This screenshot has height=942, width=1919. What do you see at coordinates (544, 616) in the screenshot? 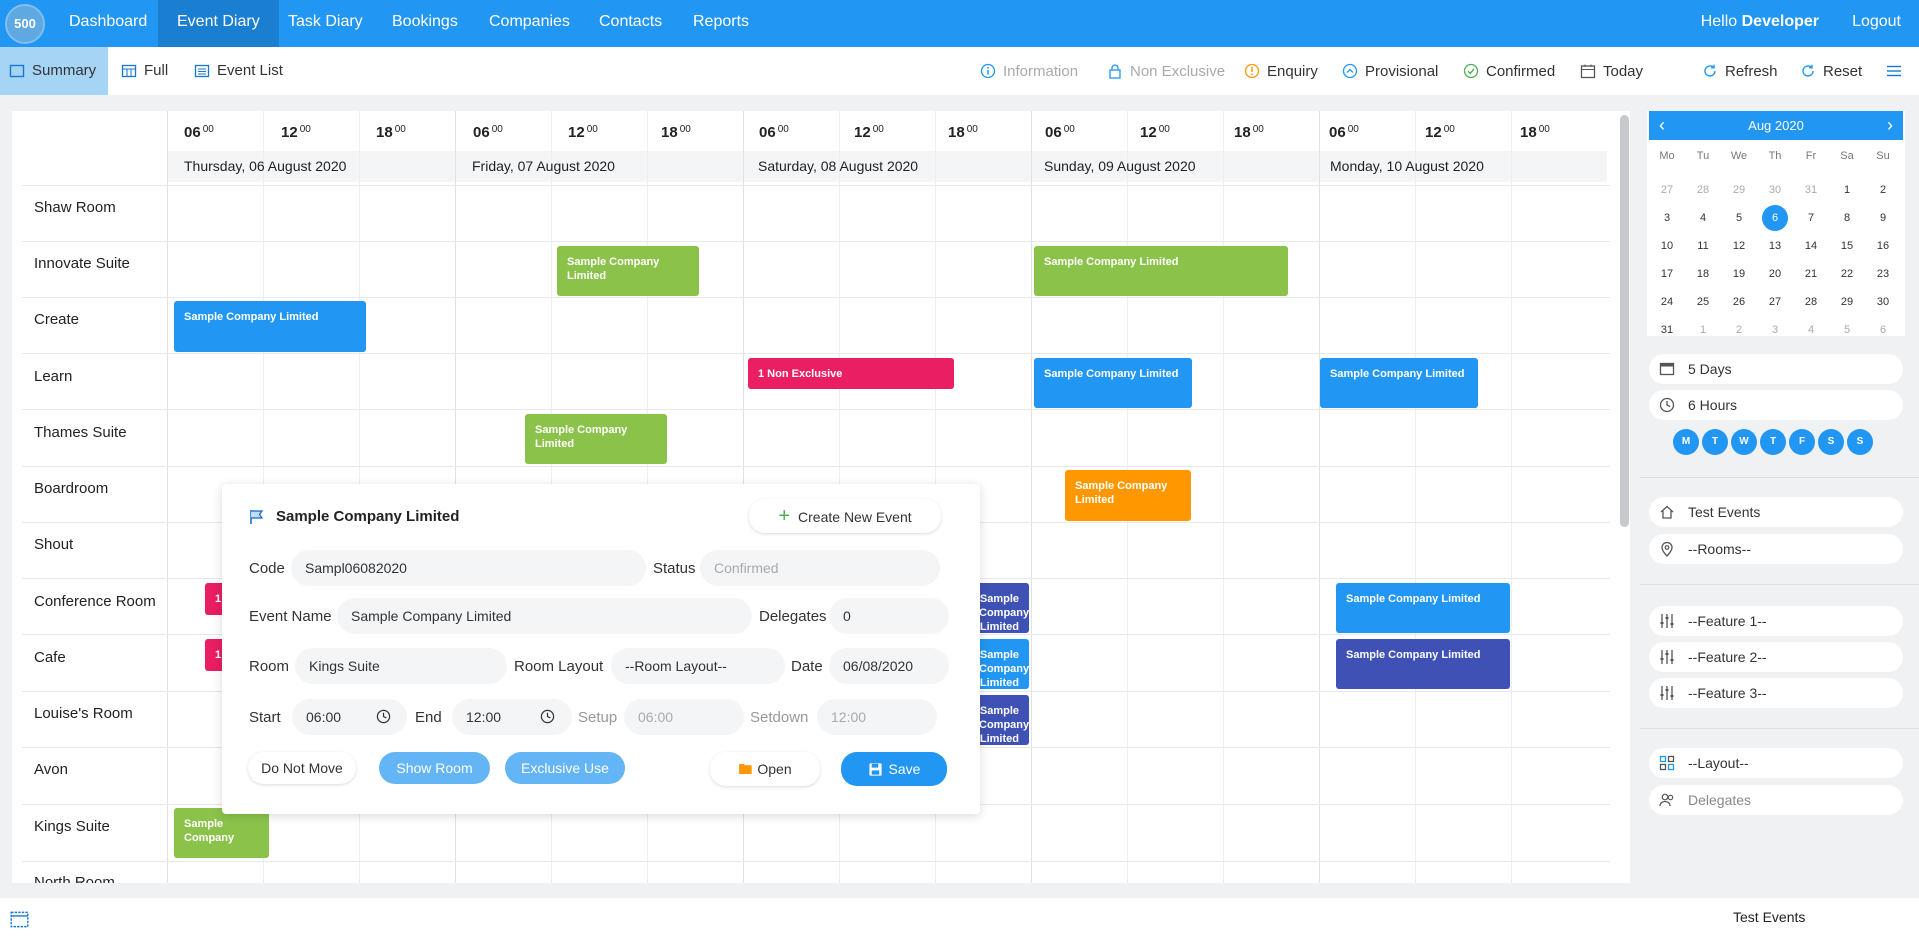
I see `event-name-field: Sample Company Limited` at bounding box center [544, 616].